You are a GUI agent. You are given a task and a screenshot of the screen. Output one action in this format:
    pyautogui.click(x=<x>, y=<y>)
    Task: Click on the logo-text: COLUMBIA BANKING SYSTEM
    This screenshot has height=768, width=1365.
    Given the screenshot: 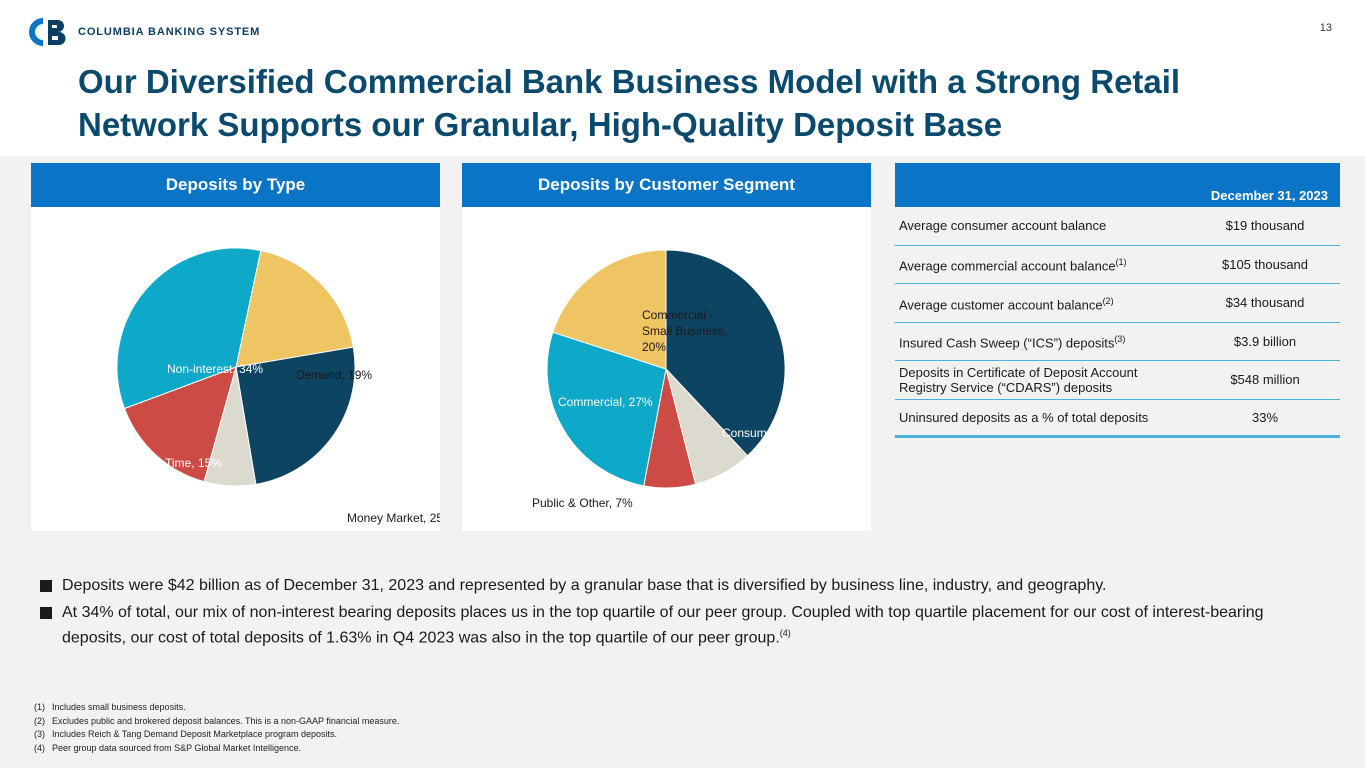 What is the action you would take?
    pyautogui.click(x=169, y=32)
    